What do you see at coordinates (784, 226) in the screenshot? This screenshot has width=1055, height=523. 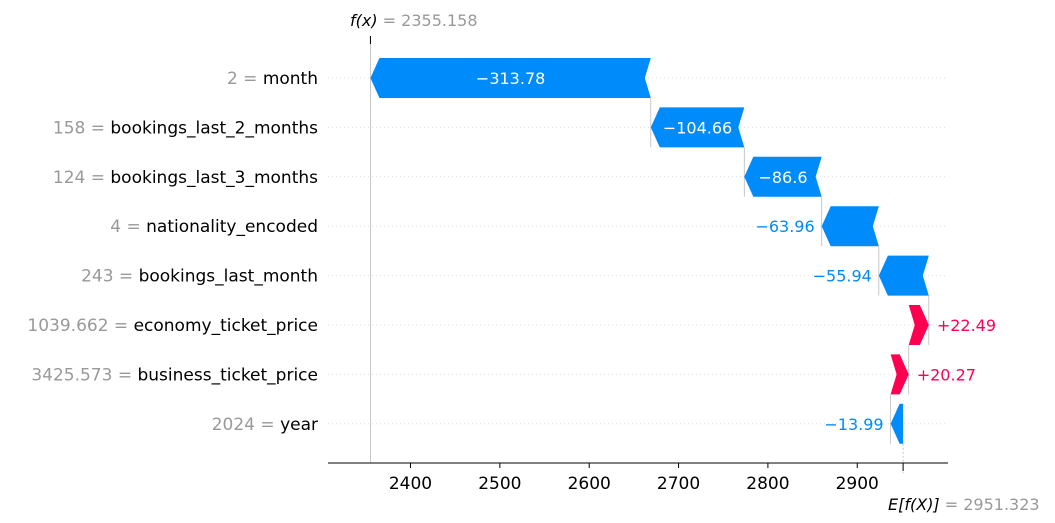 I see `bar-value-label: −63.96` at bounding box center [784, 226].